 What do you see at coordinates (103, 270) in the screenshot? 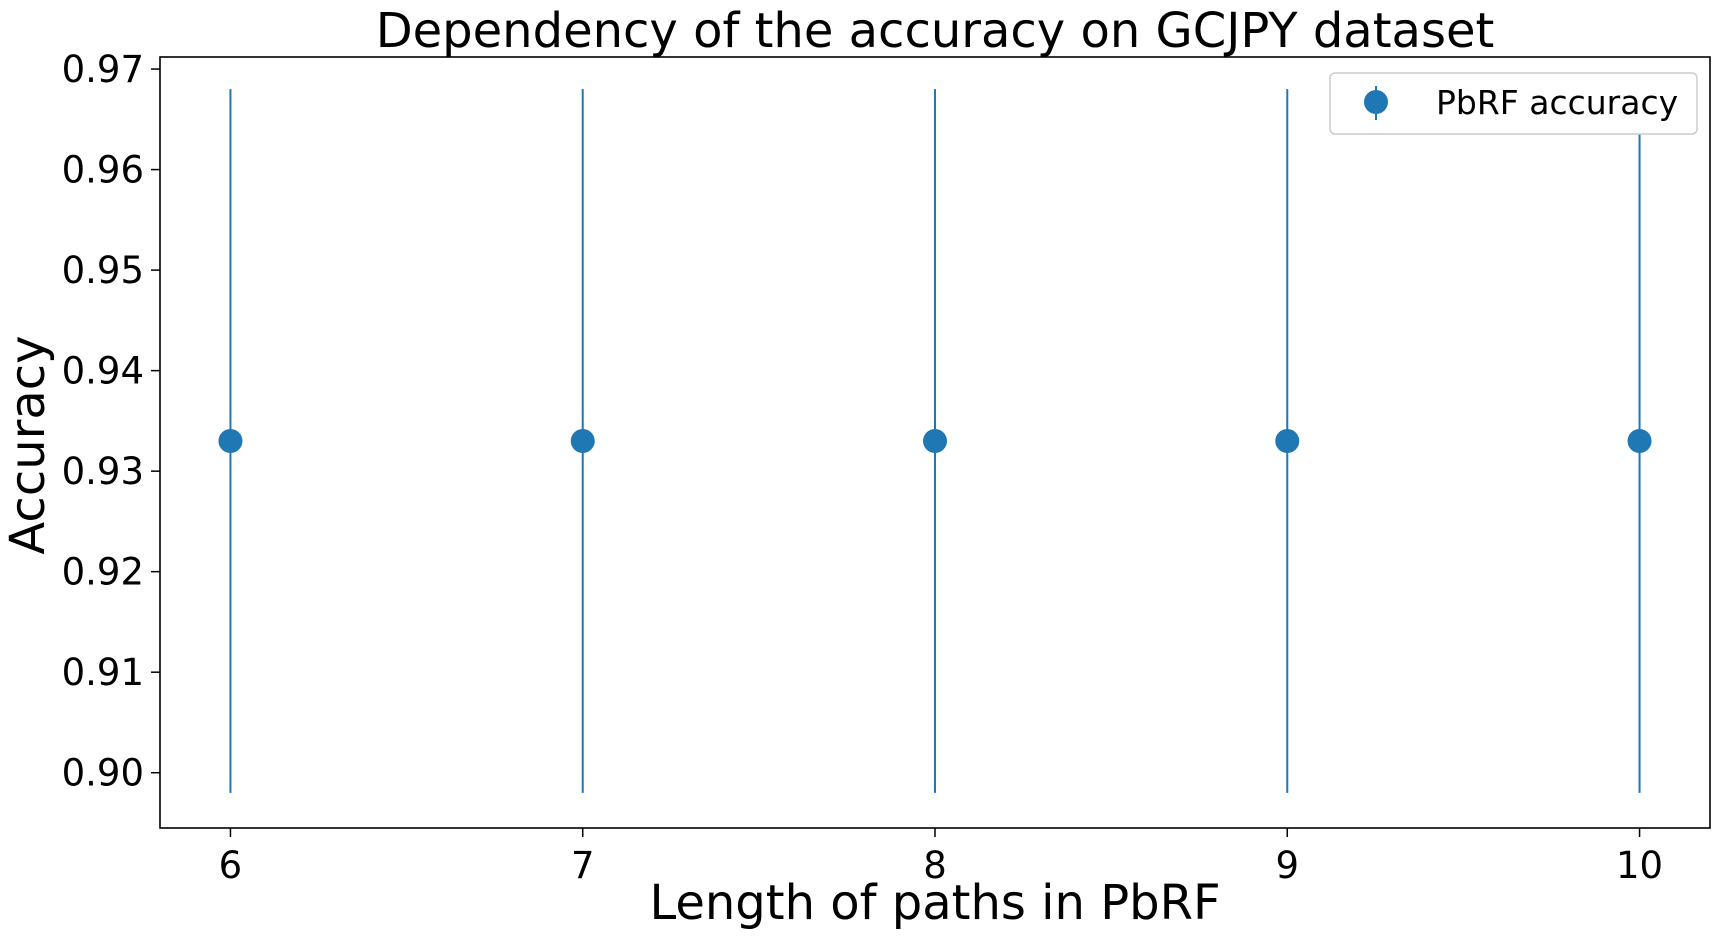
I see `y-tick-label: 0.95` at bounding box center [103, 270].